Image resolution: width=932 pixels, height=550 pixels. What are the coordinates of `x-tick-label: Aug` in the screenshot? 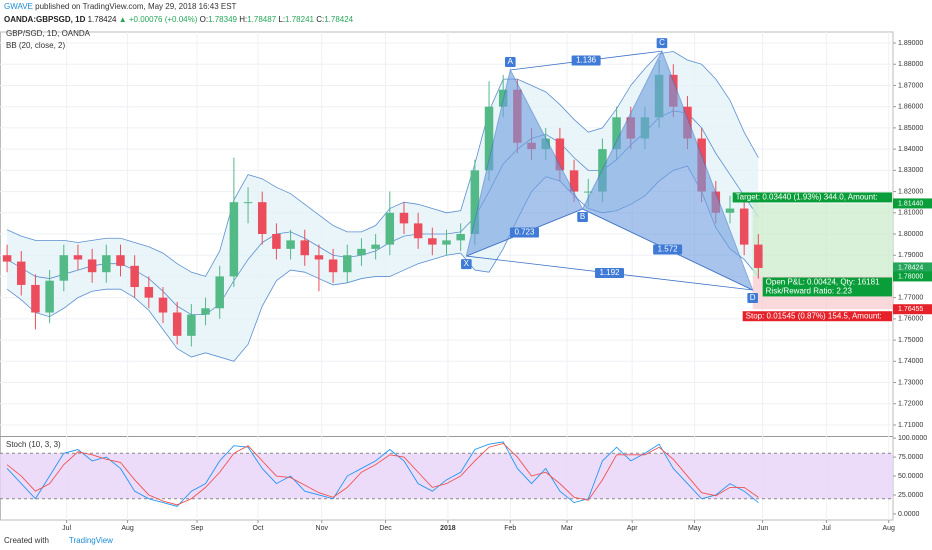 It's located at (127, 528).